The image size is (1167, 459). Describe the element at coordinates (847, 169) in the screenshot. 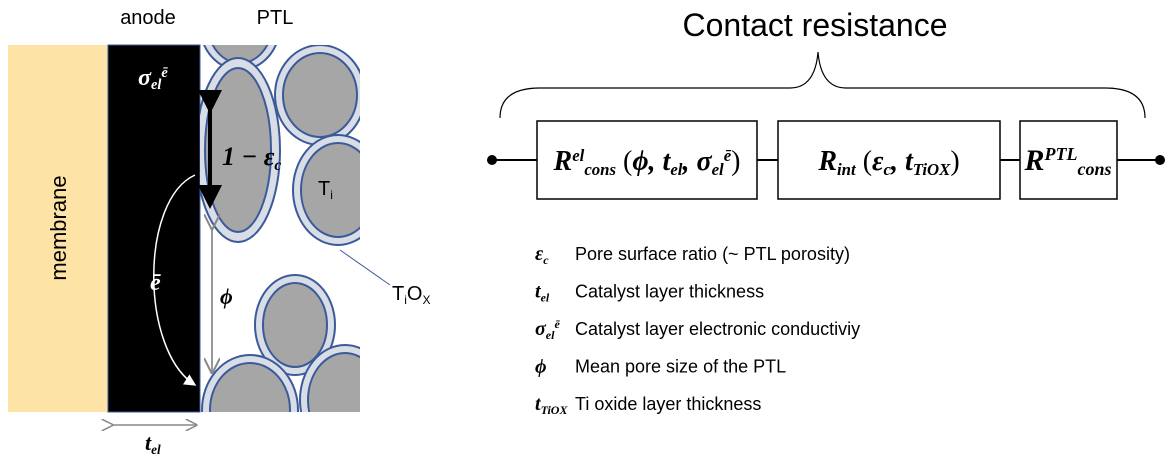

I see `text-part: int` at that location.